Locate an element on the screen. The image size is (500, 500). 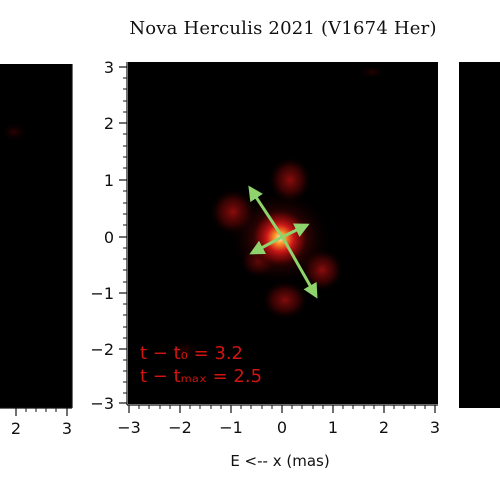
y-tick-label: 1 is located at coordinates (109, 180).